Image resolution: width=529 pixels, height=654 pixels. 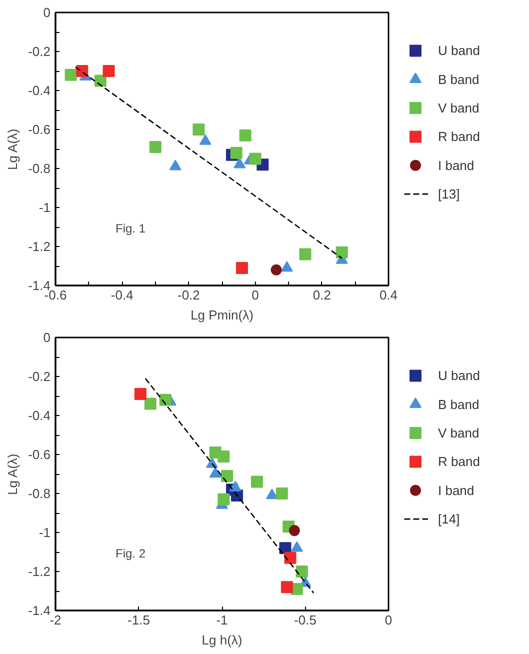 I want to click on x-axis-title: Lg h(λ), so click(x=222, y=640).